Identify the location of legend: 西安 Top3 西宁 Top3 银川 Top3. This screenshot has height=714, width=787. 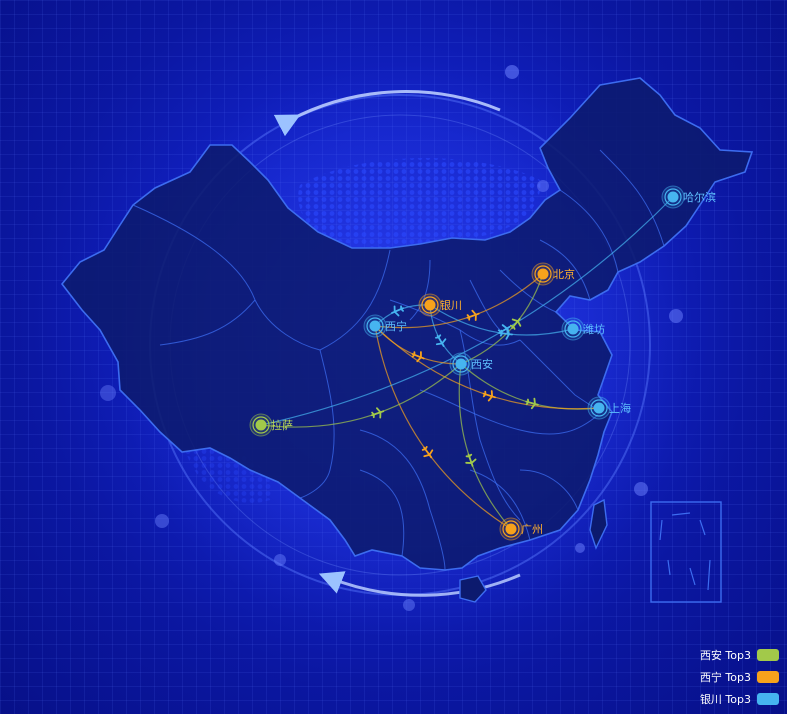
(729, 677).